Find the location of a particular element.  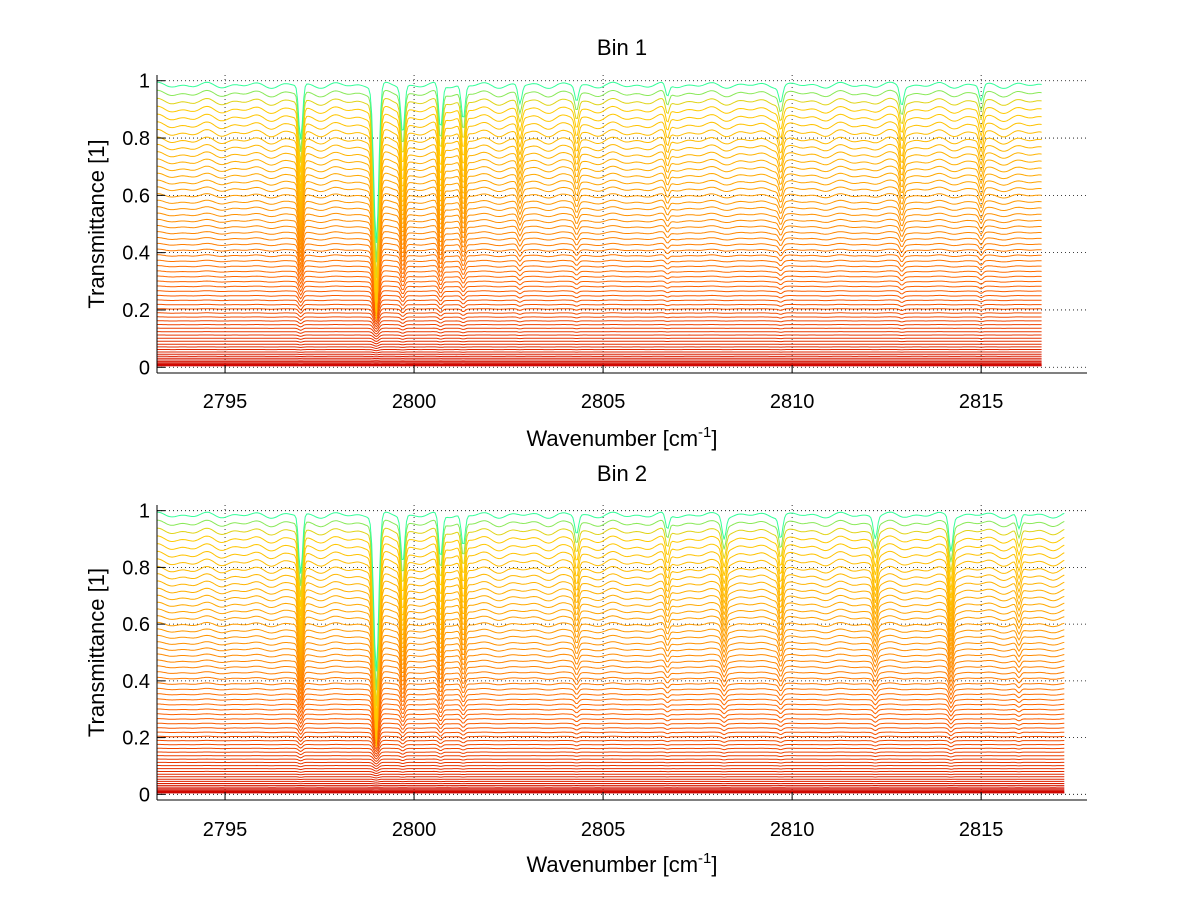

y-tick-label: 0.6 is located at coordinates (136, 625).